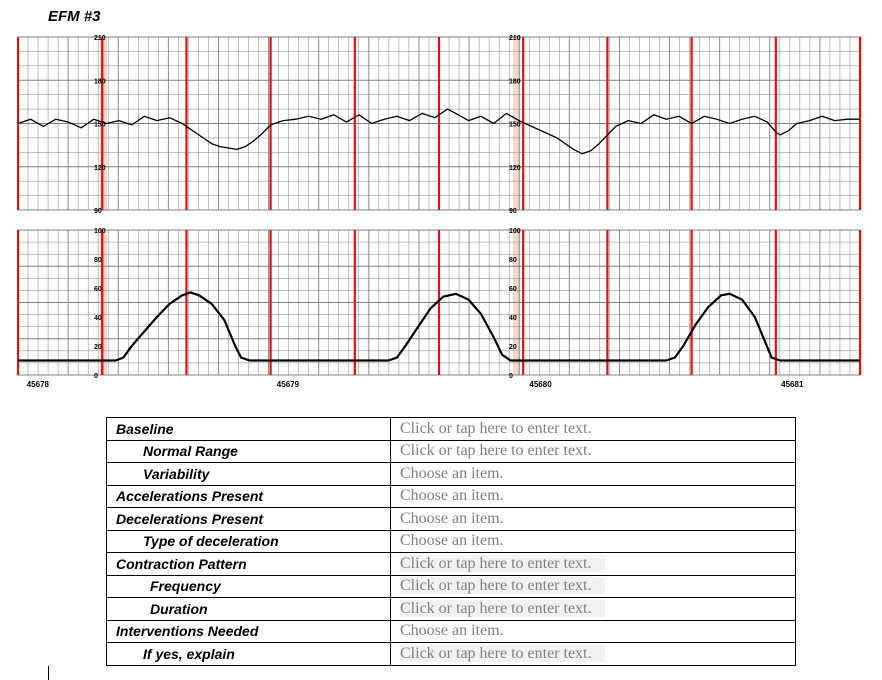 Image resolution: width=882 pixels, height=680 pixels. Describe the element at coordinates (496, 428) in the screenshot. I see `baseline-placeholder: Click or tap here to enter text.` at that location.